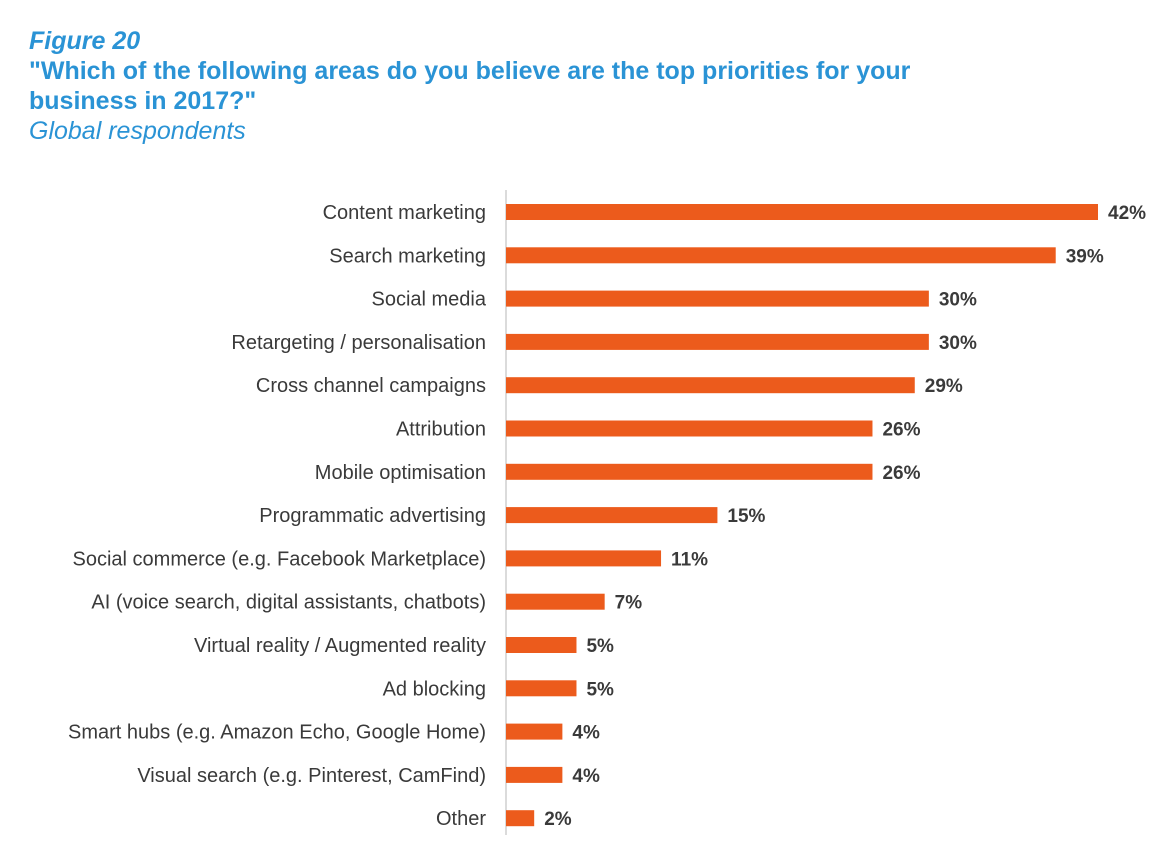 The width and height of the screenshot is (1172, 846). What do you see at coordinates (404, 213) in the screenshot?
I see `category-label: Content marketing` at bounding box center [404, 213].